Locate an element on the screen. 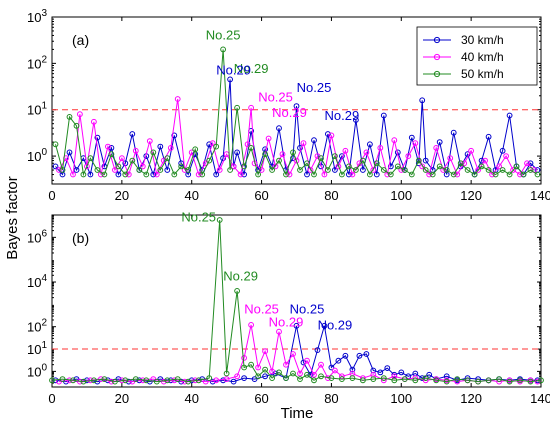 The image size is (550, 424). x-tick-label: 140 is located at coordinates (540, 195).